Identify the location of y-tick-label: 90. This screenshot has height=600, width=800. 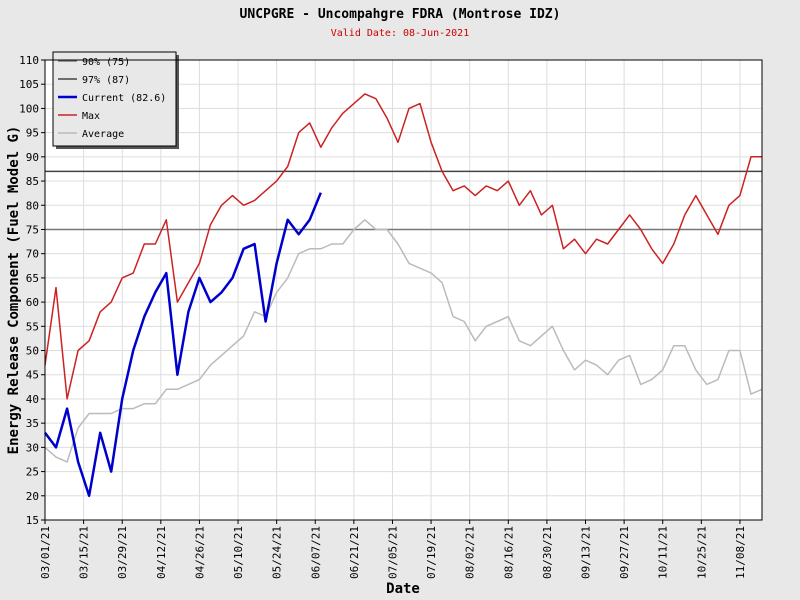
(32, 157).